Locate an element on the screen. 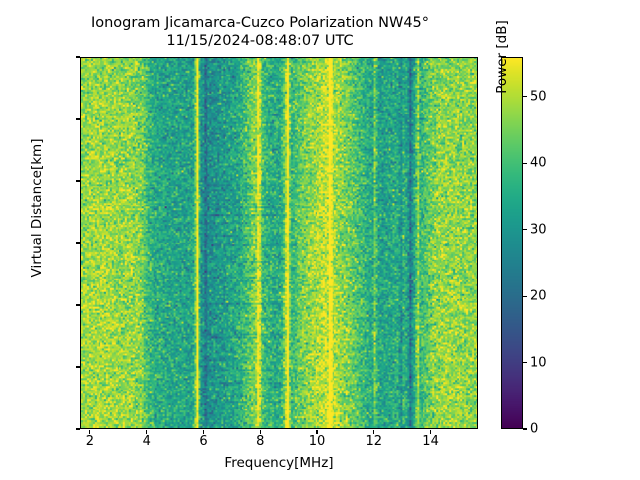 Image resolution: width=640 pixels, height=480 pixels. x-tick-label: 12 is located at coordinates (374, 441).